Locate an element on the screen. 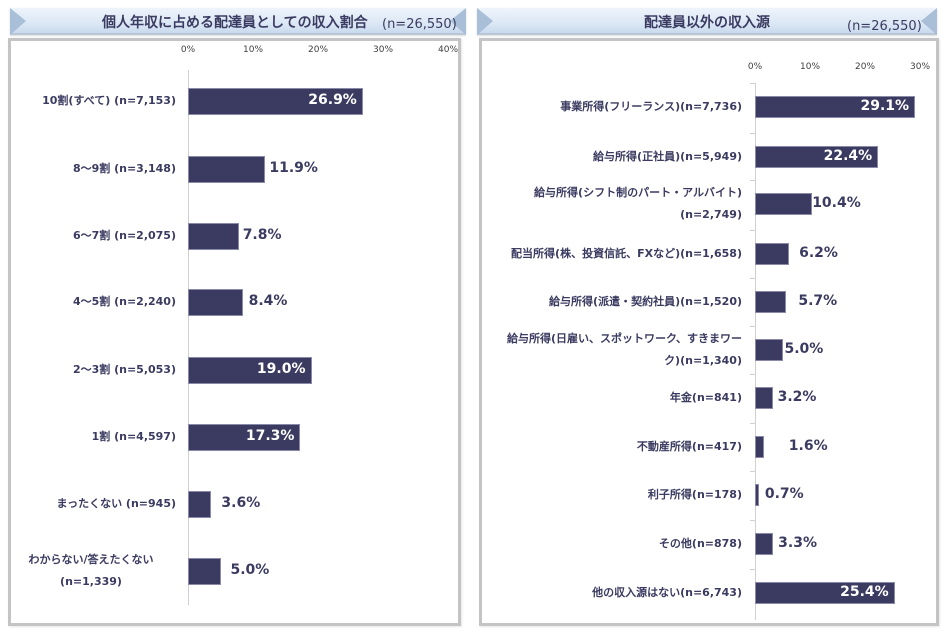  right-chart-sample-size: (n=26,550) is located at coordinates (884, 26).